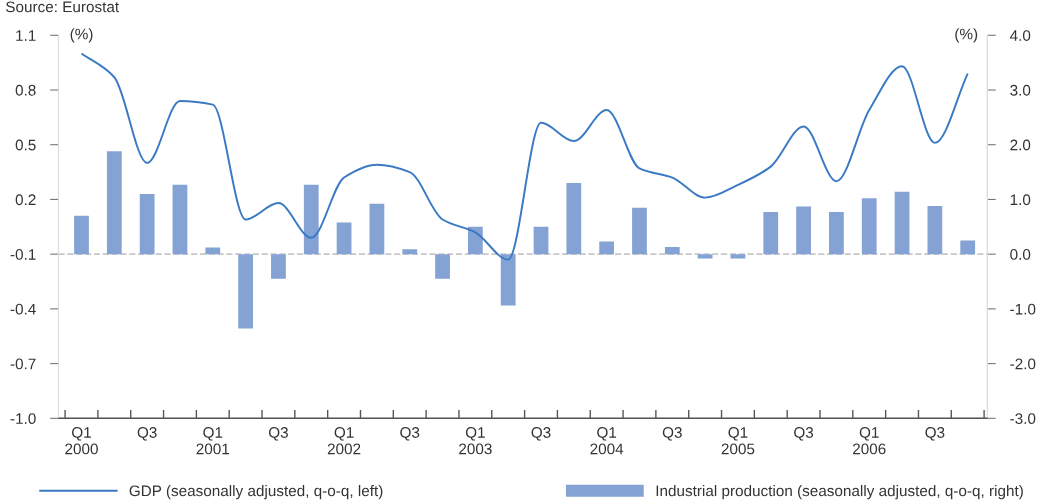 The width and height of the screenshot is (1064, 504). Describe the element at coordinates (1020, 35) in the screenshot. I see `y2-tick-label: 4.0` at that location.